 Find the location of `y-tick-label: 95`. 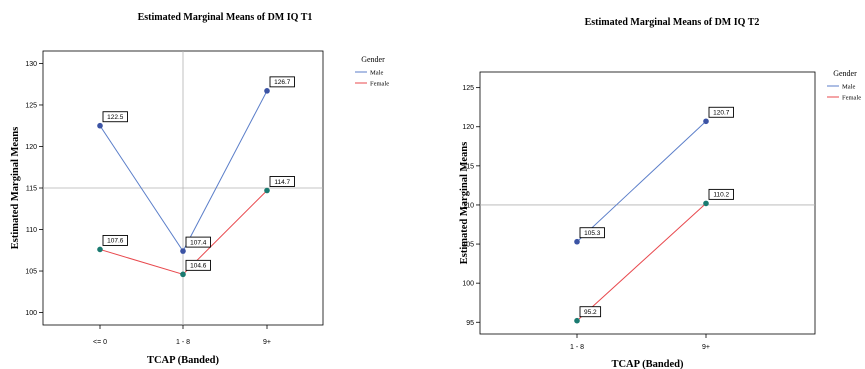

y-tick-label: 95 is located at coordinates (470, 323).